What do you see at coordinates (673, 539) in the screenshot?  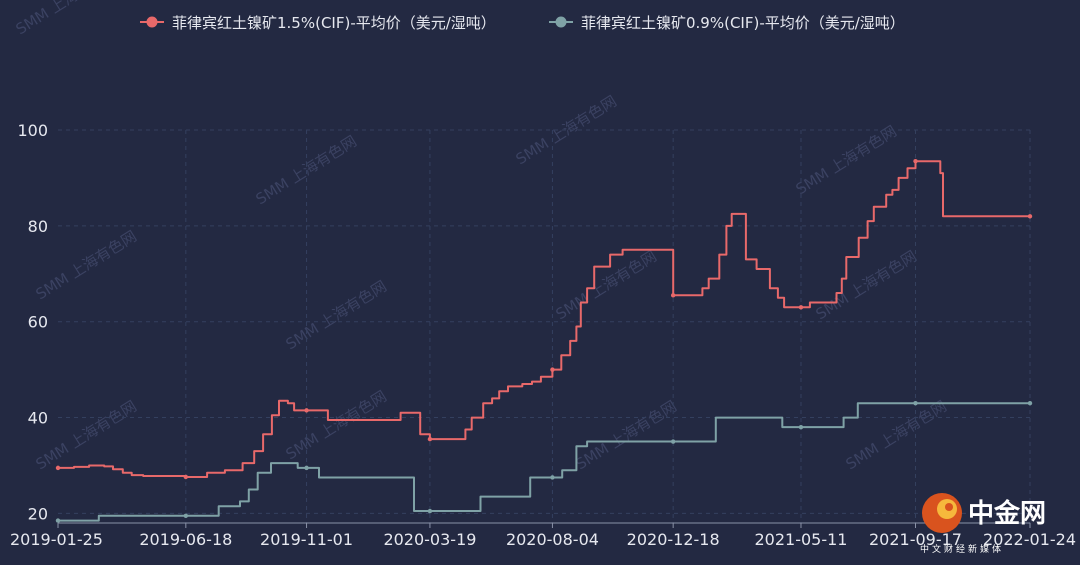 I see `x-tick-label: 2020-12-18` at bounding box center [673, 539].